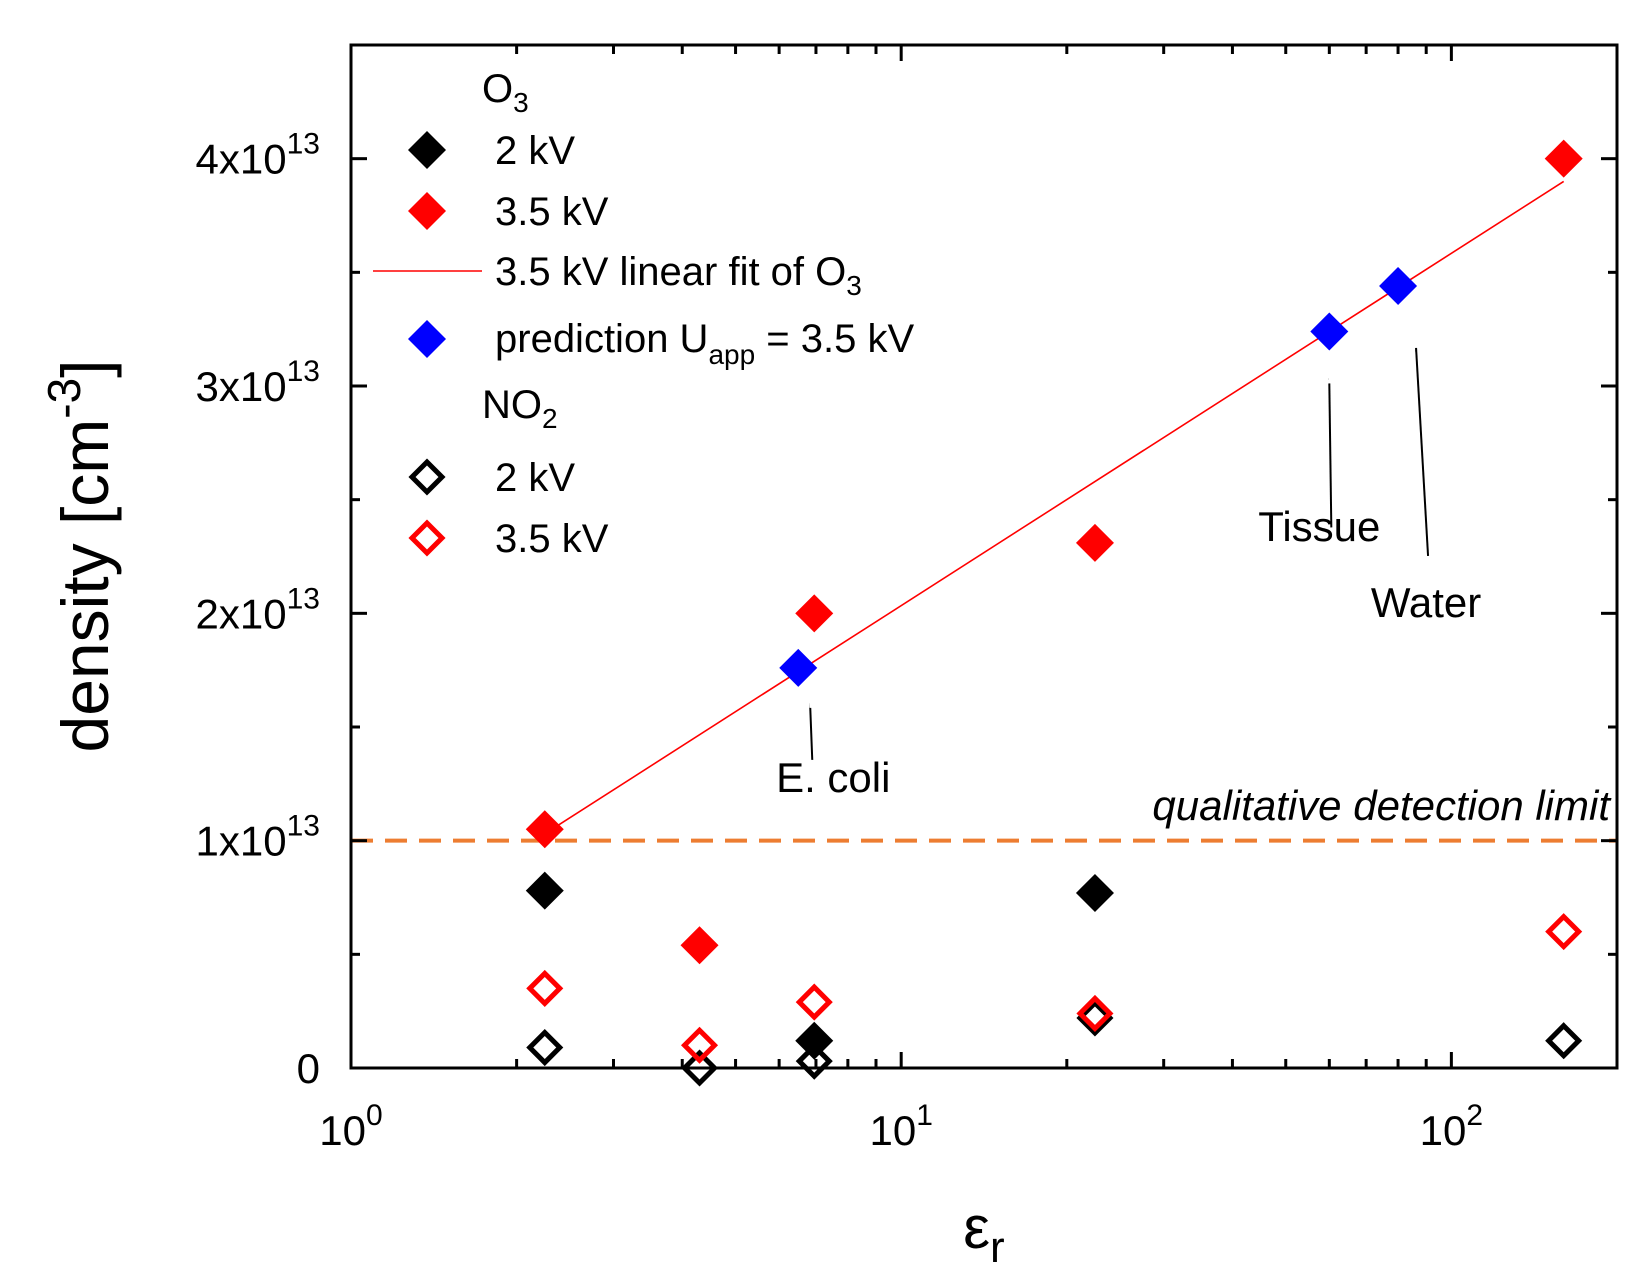 The height and width of the screenshot is (1268, 1652). I want to click on legend-o3-title: O3, so click(505, 92).